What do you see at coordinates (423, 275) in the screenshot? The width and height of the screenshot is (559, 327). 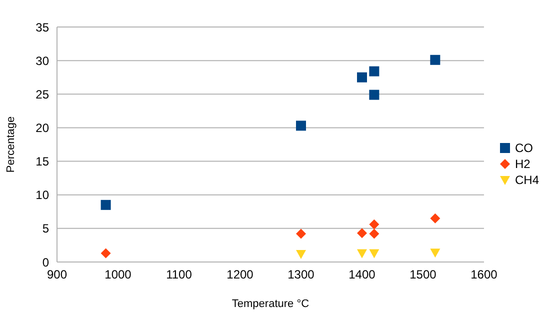 I see `x-tick-label: 1500` at bounding box center [423, 275].